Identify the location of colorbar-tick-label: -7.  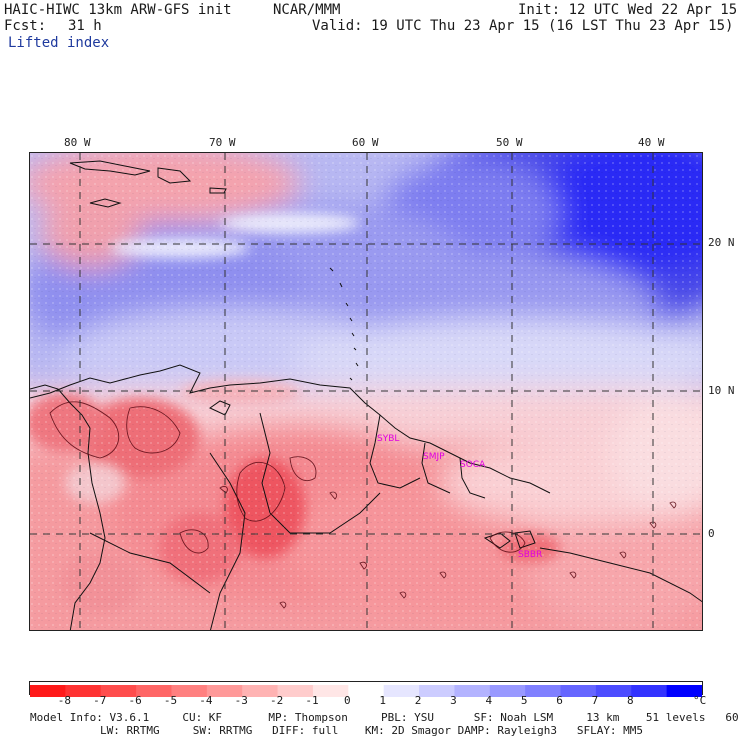
(100, 700).